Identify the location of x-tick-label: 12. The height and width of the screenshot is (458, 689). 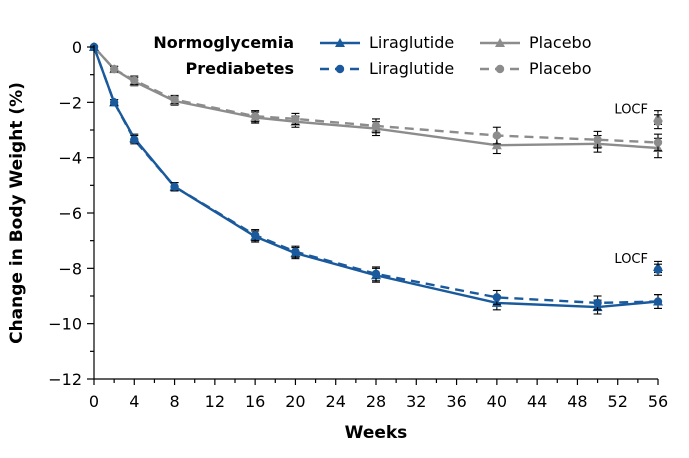
(215, 401).